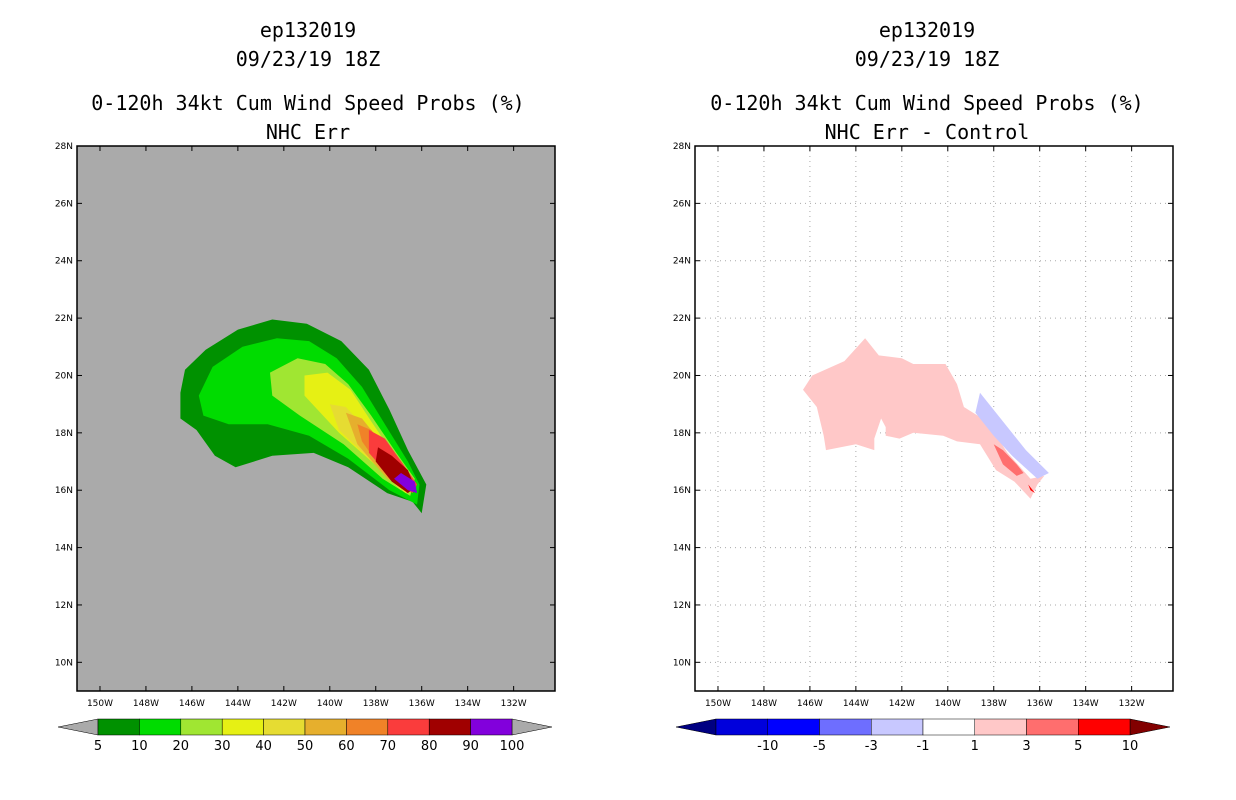  I want to click on left-subtitle: NHC Err, so click(308, 132).